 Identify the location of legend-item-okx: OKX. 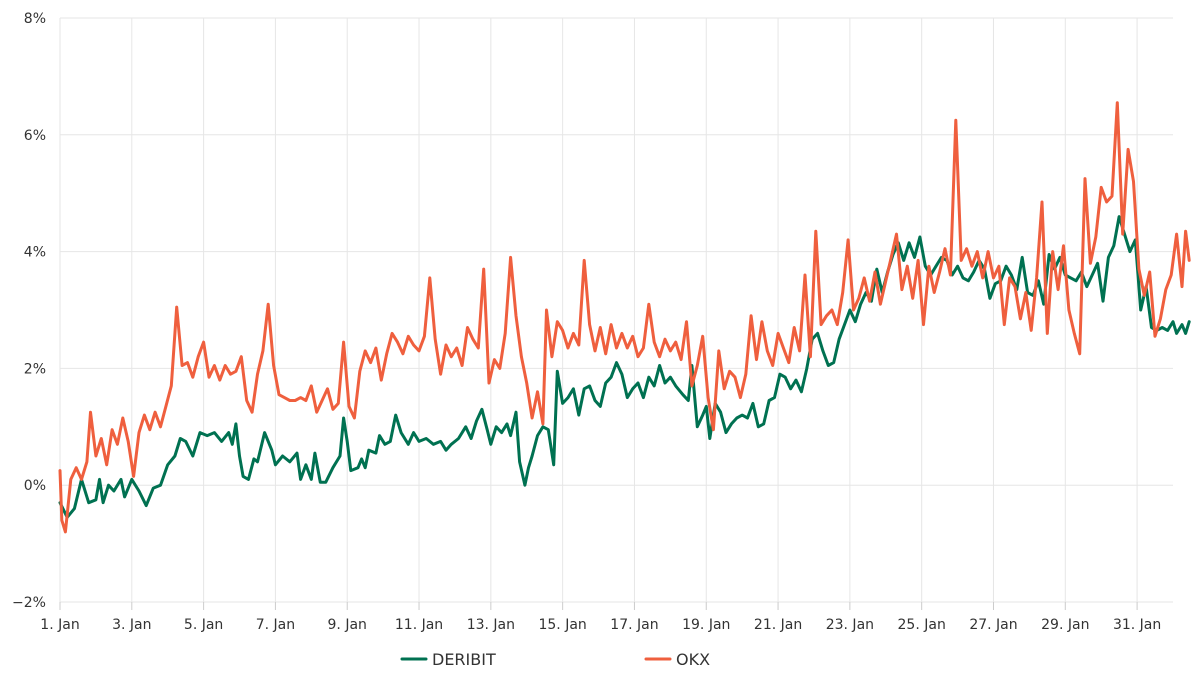
(677, 659).